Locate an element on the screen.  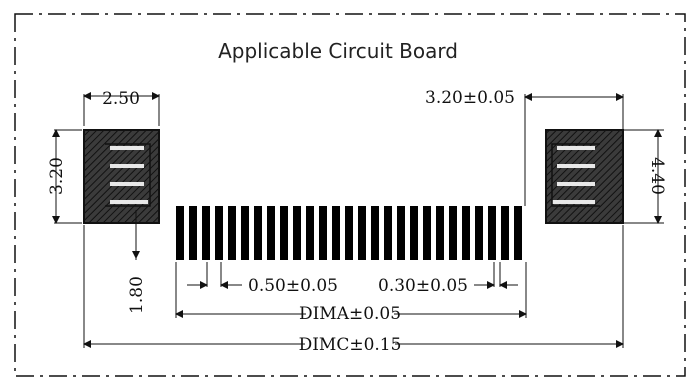
pin-width-label: 0.30±0.05 is located at coordinates (423, 286).